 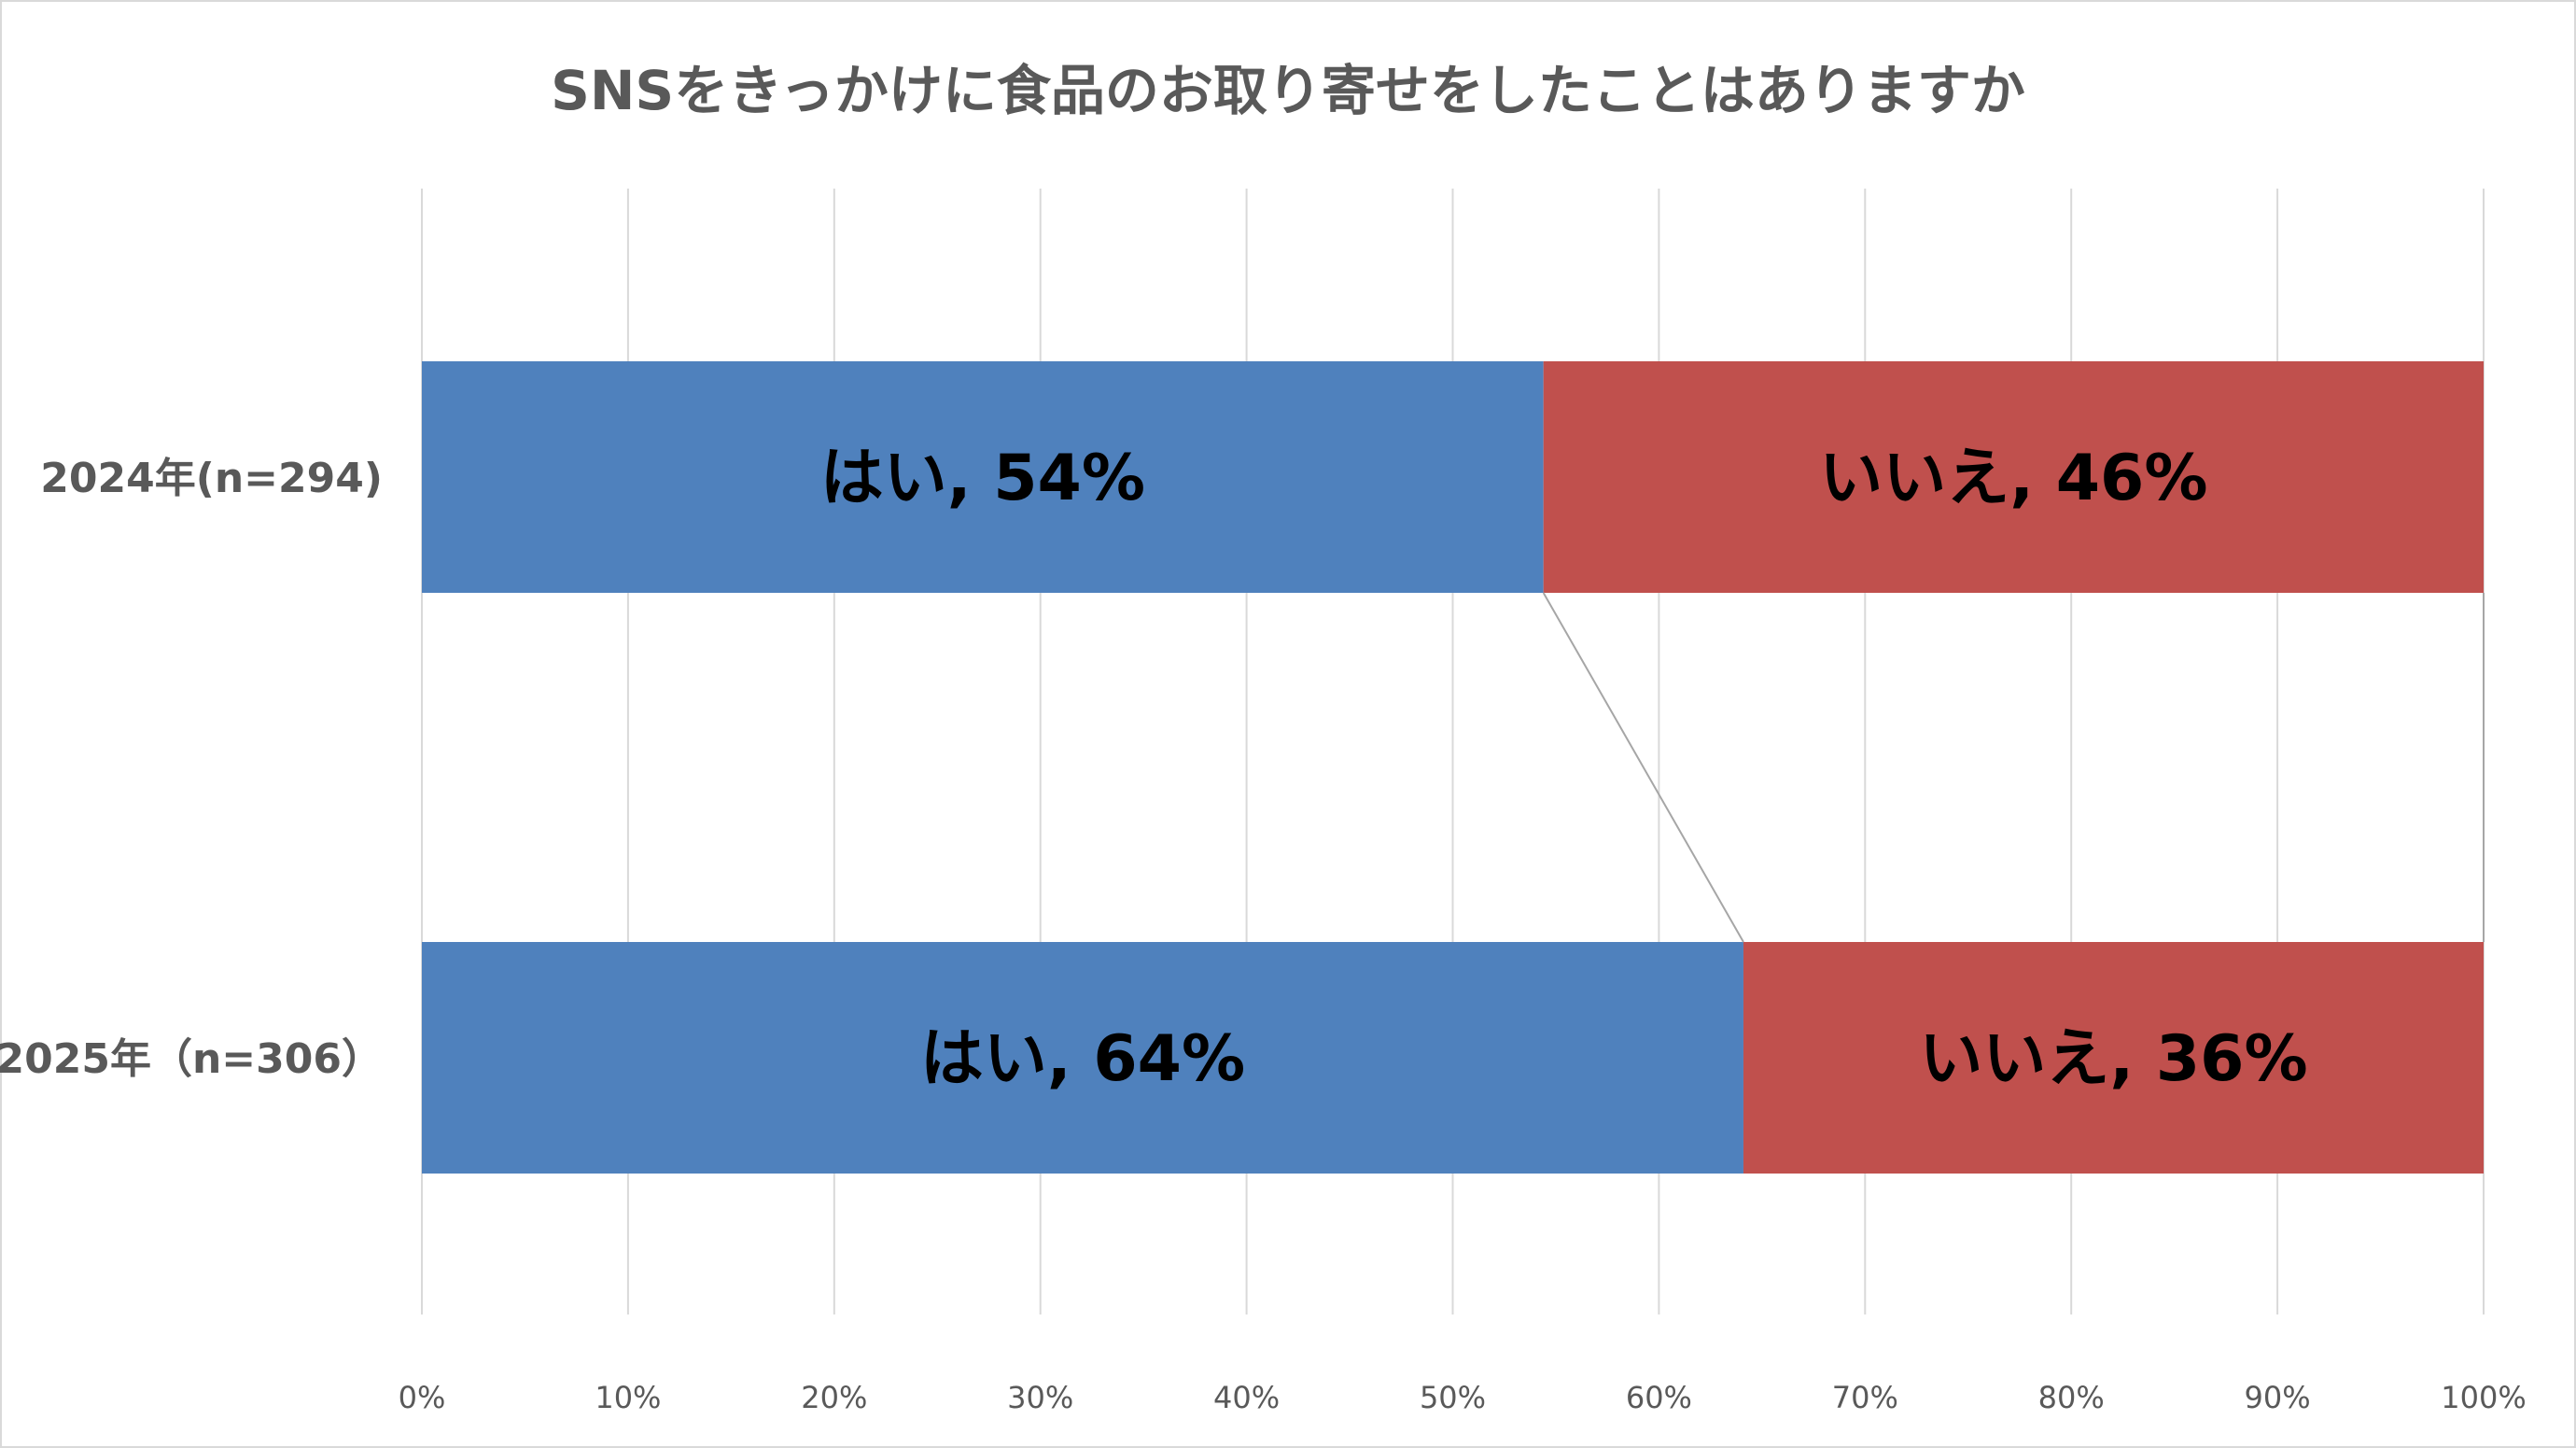 What do you see at coordinates (2278, 1397) in the screenshot?
I see `x-tick-label: 90%` at bounding box center [2278, 1397].